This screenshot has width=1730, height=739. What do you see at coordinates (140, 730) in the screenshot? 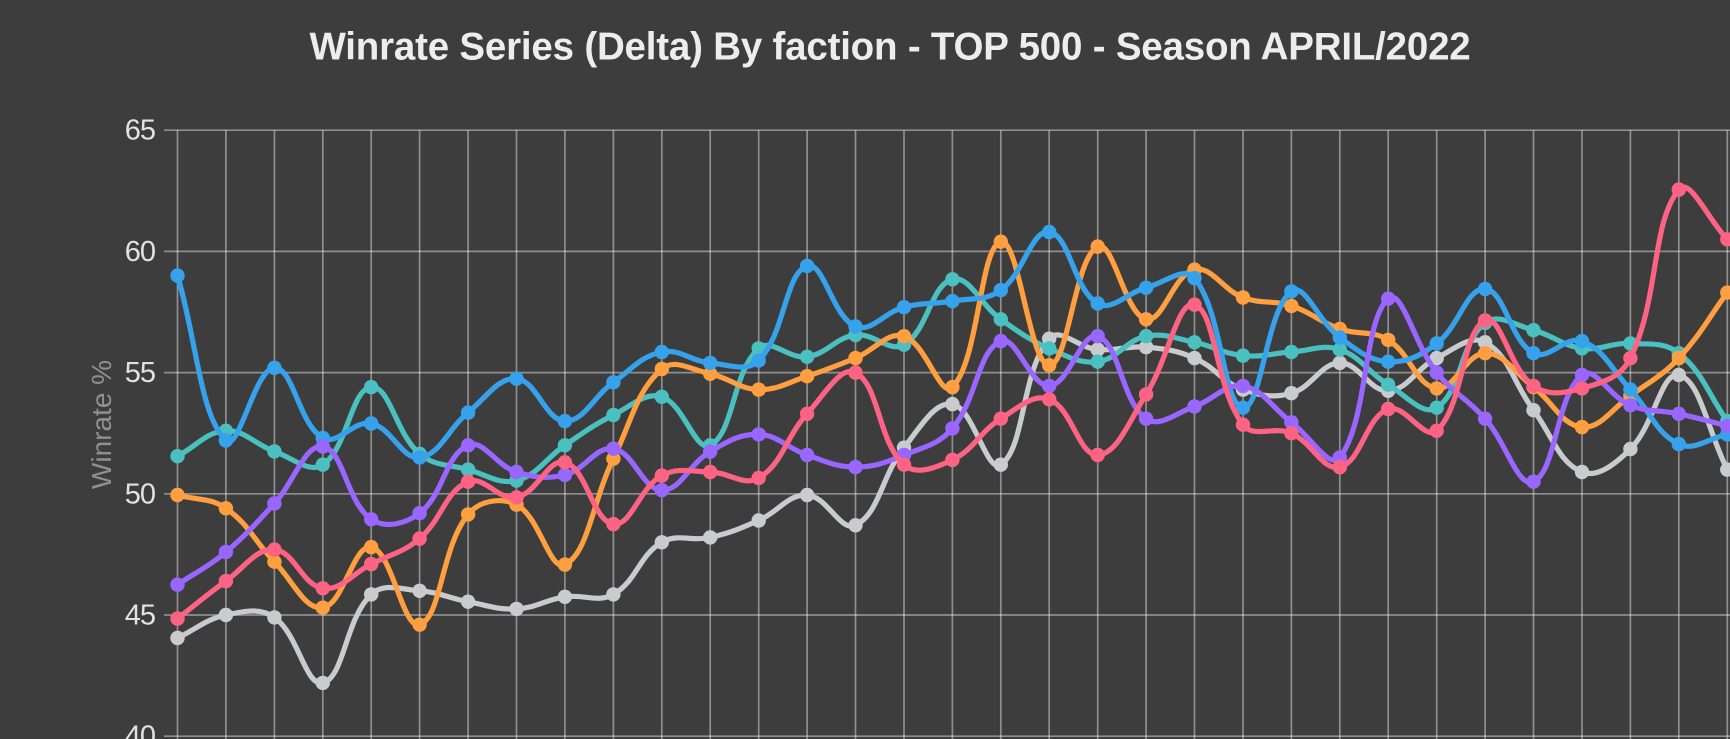
I see `svg-text: 40` at bounding box center [140, 730].